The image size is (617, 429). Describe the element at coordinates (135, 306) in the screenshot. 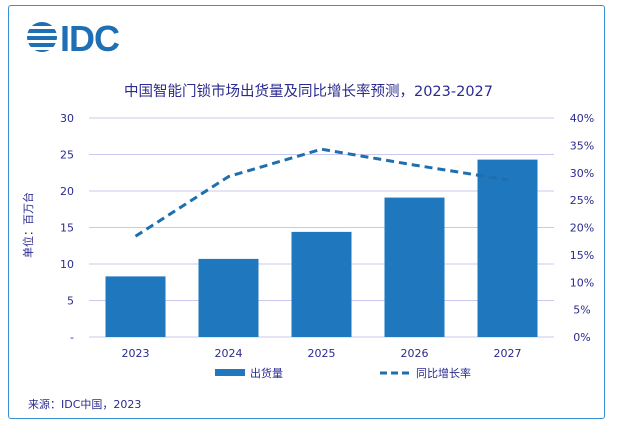

I see `bar-2023` at that location.